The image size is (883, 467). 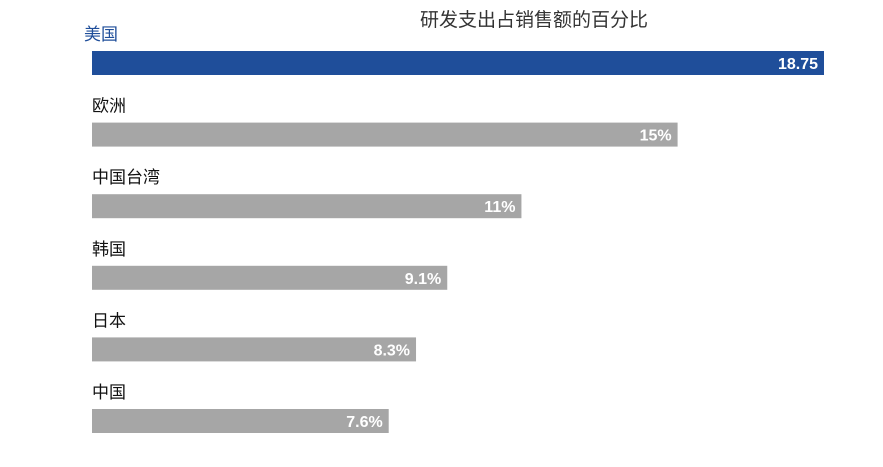 What do you see at coordinates (101, 35) in the screenshot?
I see `category-label: 美国` at bounding box center [101, 35].